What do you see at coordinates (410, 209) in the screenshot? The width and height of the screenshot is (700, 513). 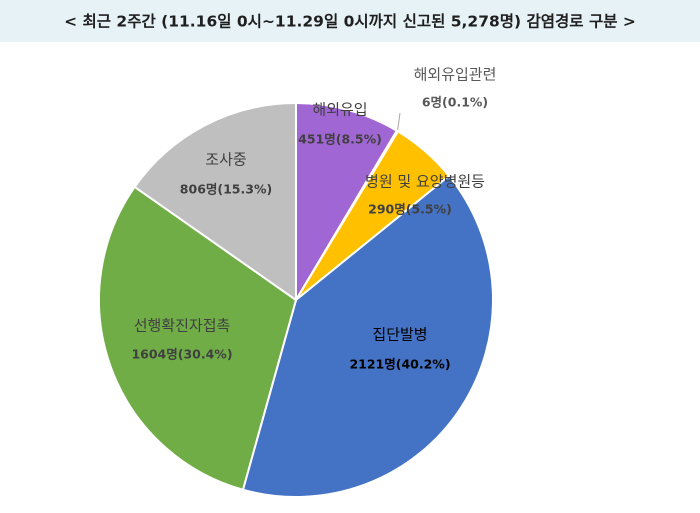 I see `slice-value-label: 290명(5.5%)` at bounding box center [410, 209].